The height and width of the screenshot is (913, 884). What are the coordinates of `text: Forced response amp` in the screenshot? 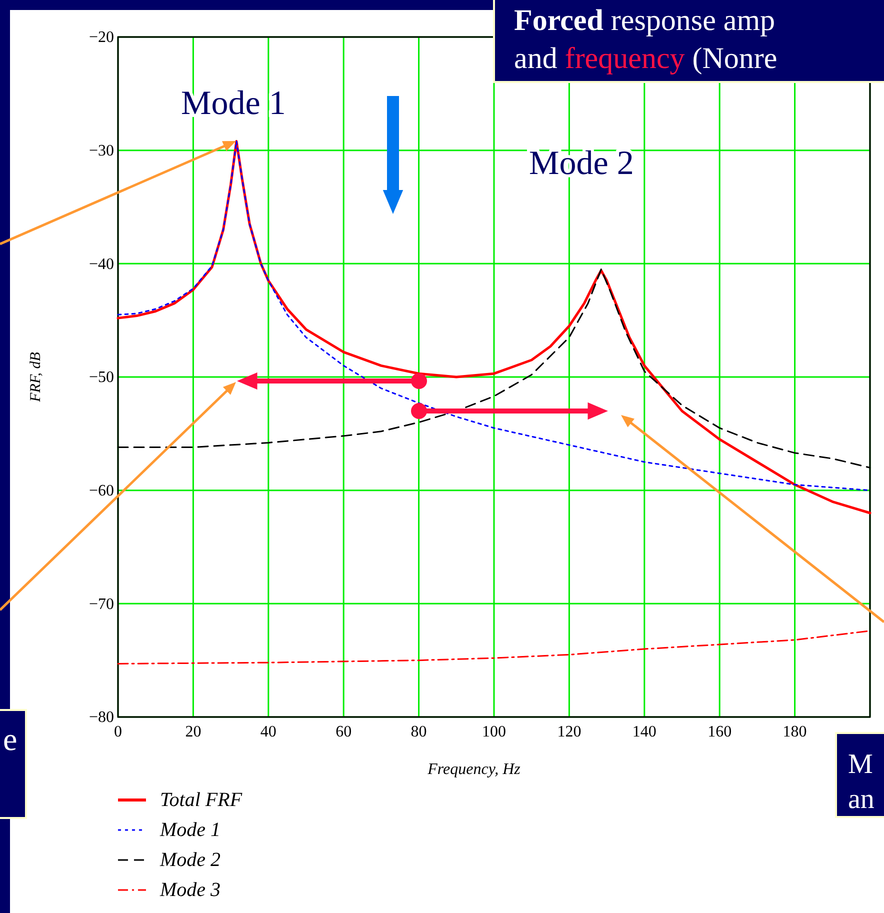 It's located at (645, 20).